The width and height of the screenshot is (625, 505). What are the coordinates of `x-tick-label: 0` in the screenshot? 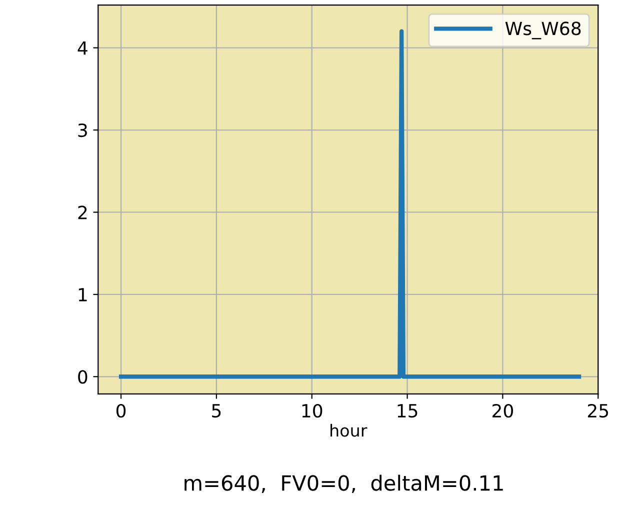 It's located at (121, 411).